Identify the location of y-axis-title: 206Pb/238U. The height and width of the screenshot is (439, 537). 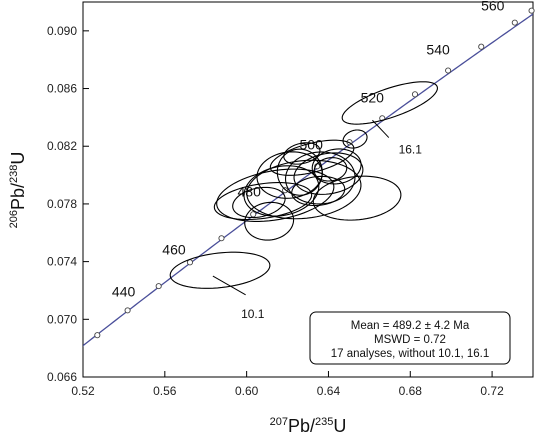
(18, 190).